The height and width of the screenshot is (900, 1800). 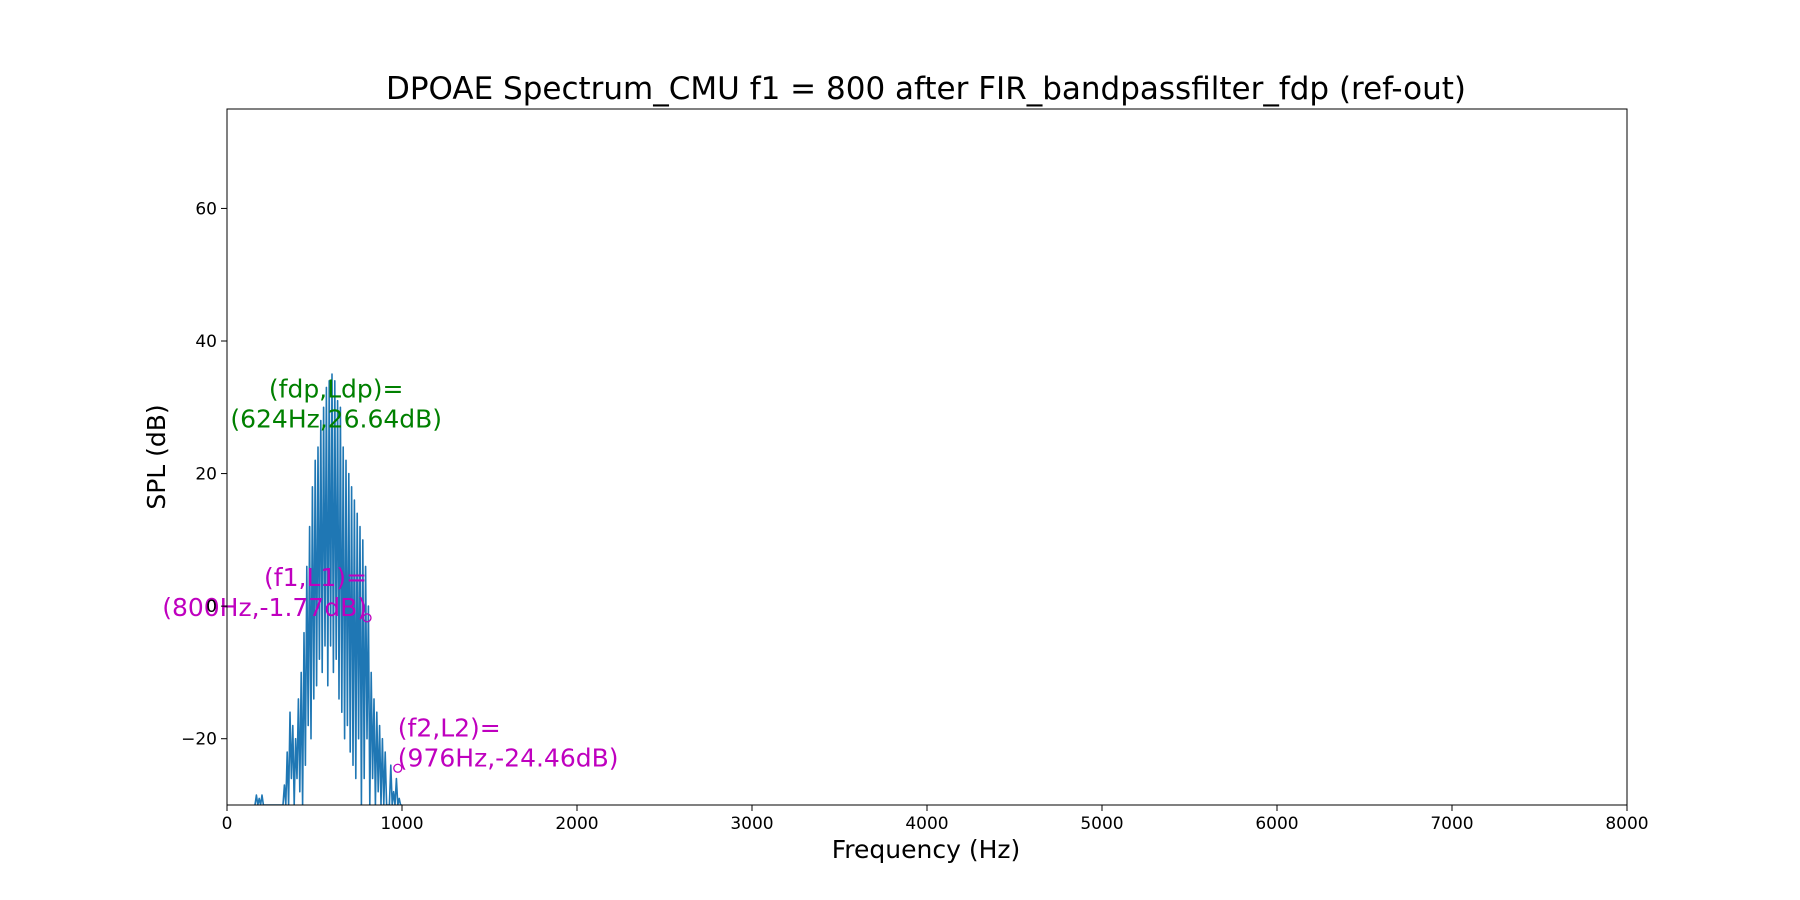 I want to click on x-tick-label: 1000, so click(x=401, y=824).